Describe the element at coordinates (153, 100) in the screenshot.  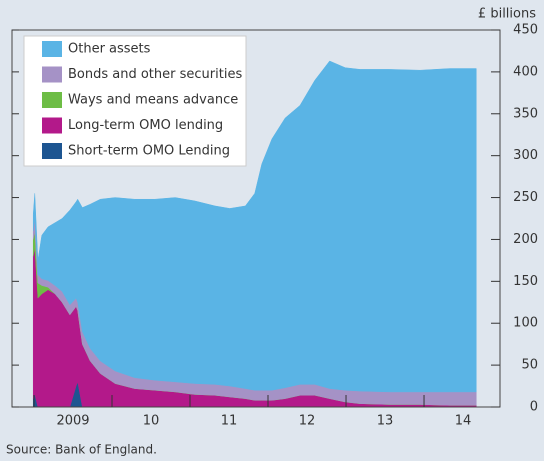
I see `legend-label: Ways and means advance` at that location.